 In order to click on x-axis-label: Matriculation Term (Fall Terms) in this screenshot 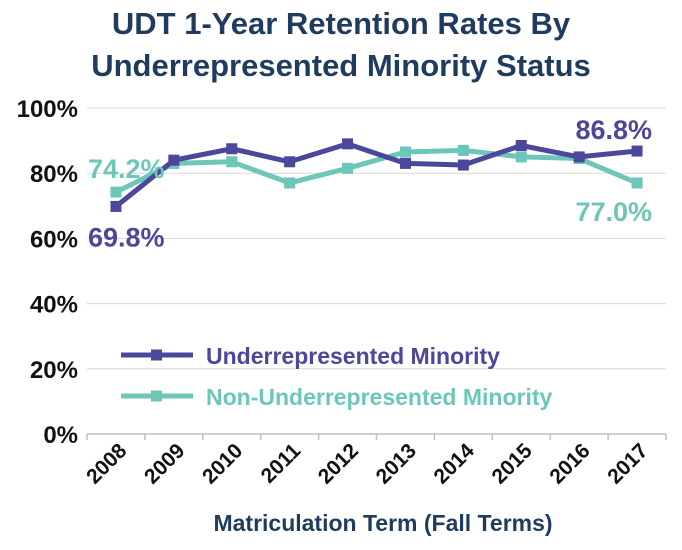, I will do `click(382, 523)`.